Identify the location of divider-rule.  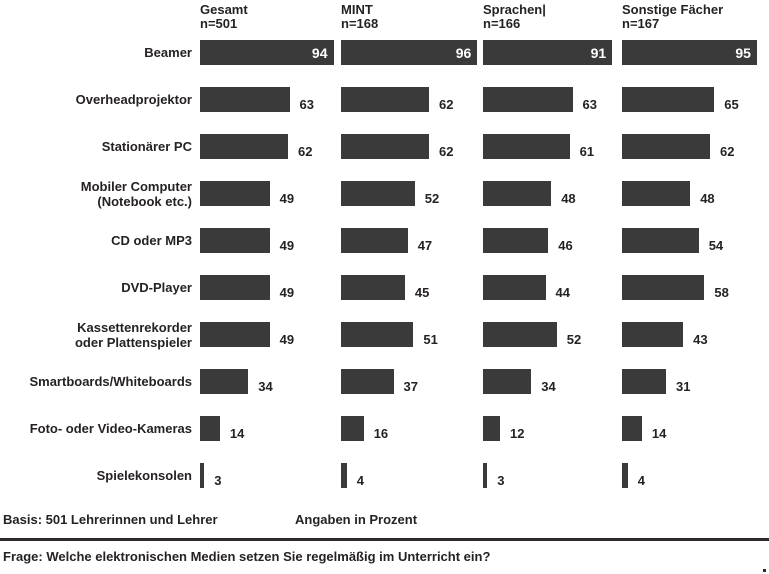
(384, 539).